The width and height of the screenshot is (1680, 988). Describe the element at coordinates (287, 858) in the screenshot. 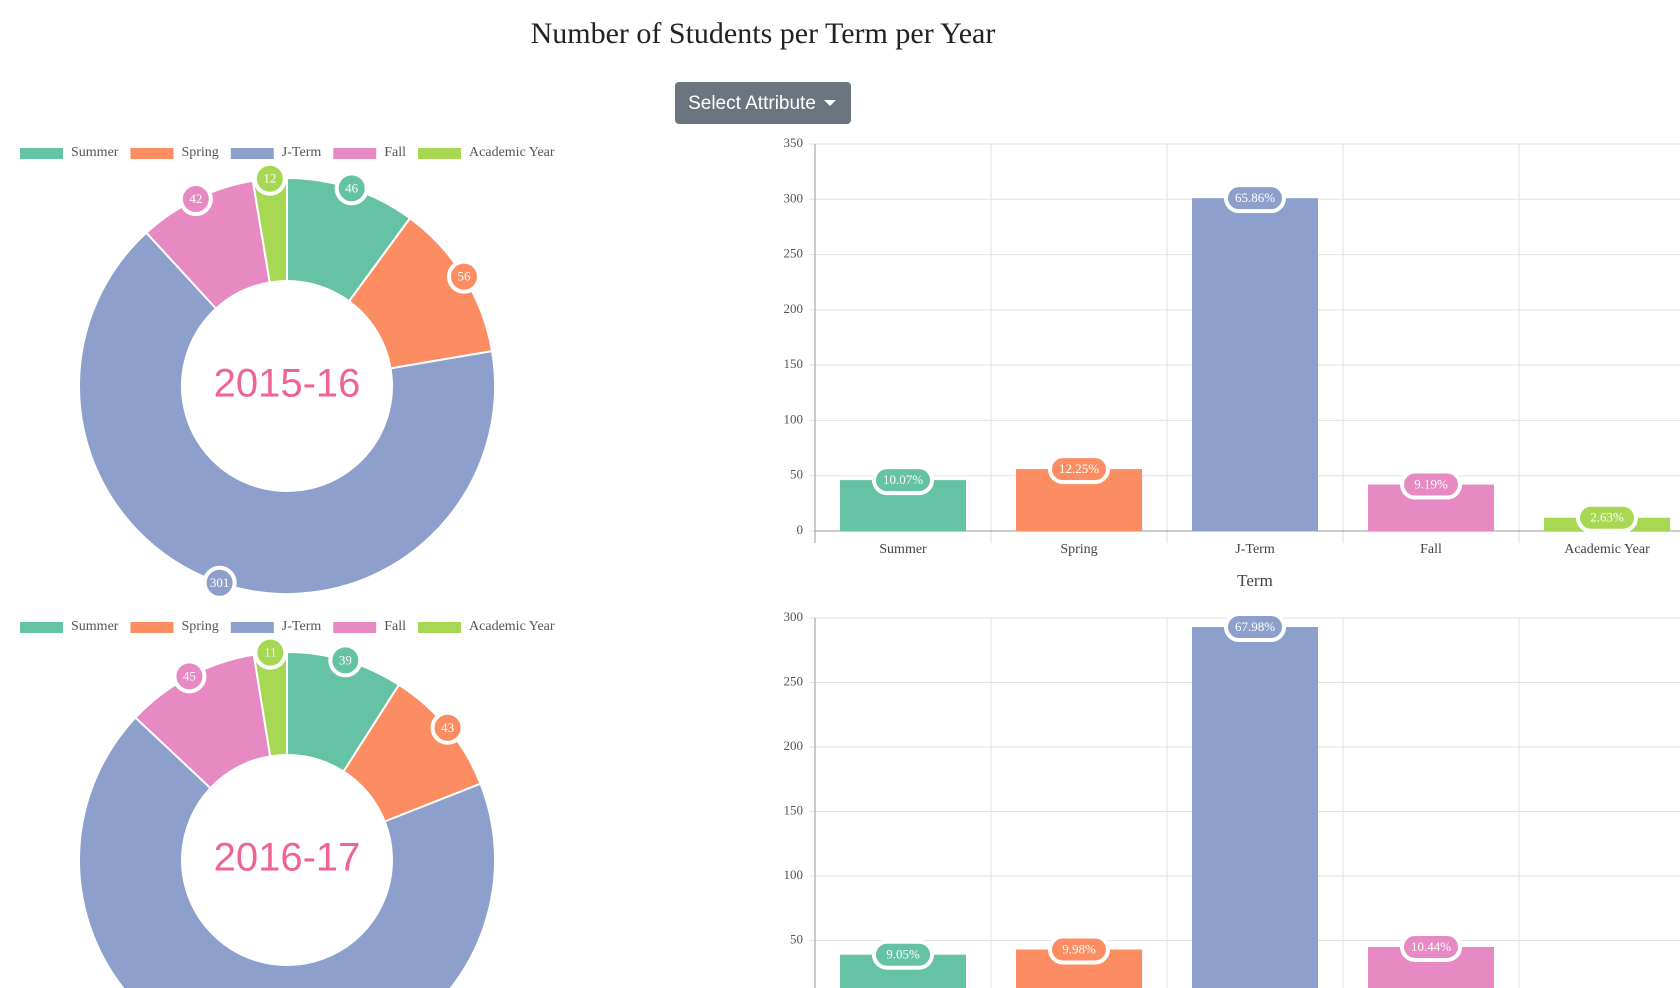

I see `center-label: 2016-17` at that location.